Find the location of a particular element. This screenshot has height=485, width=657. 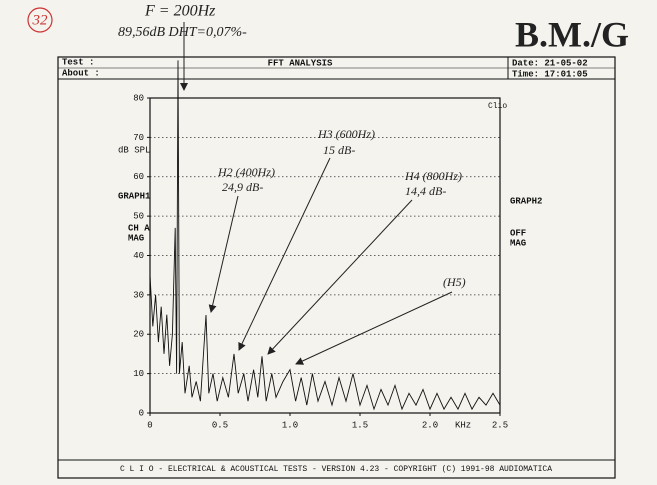

y-tick-label: 60 is located at coordinates (138, 177).